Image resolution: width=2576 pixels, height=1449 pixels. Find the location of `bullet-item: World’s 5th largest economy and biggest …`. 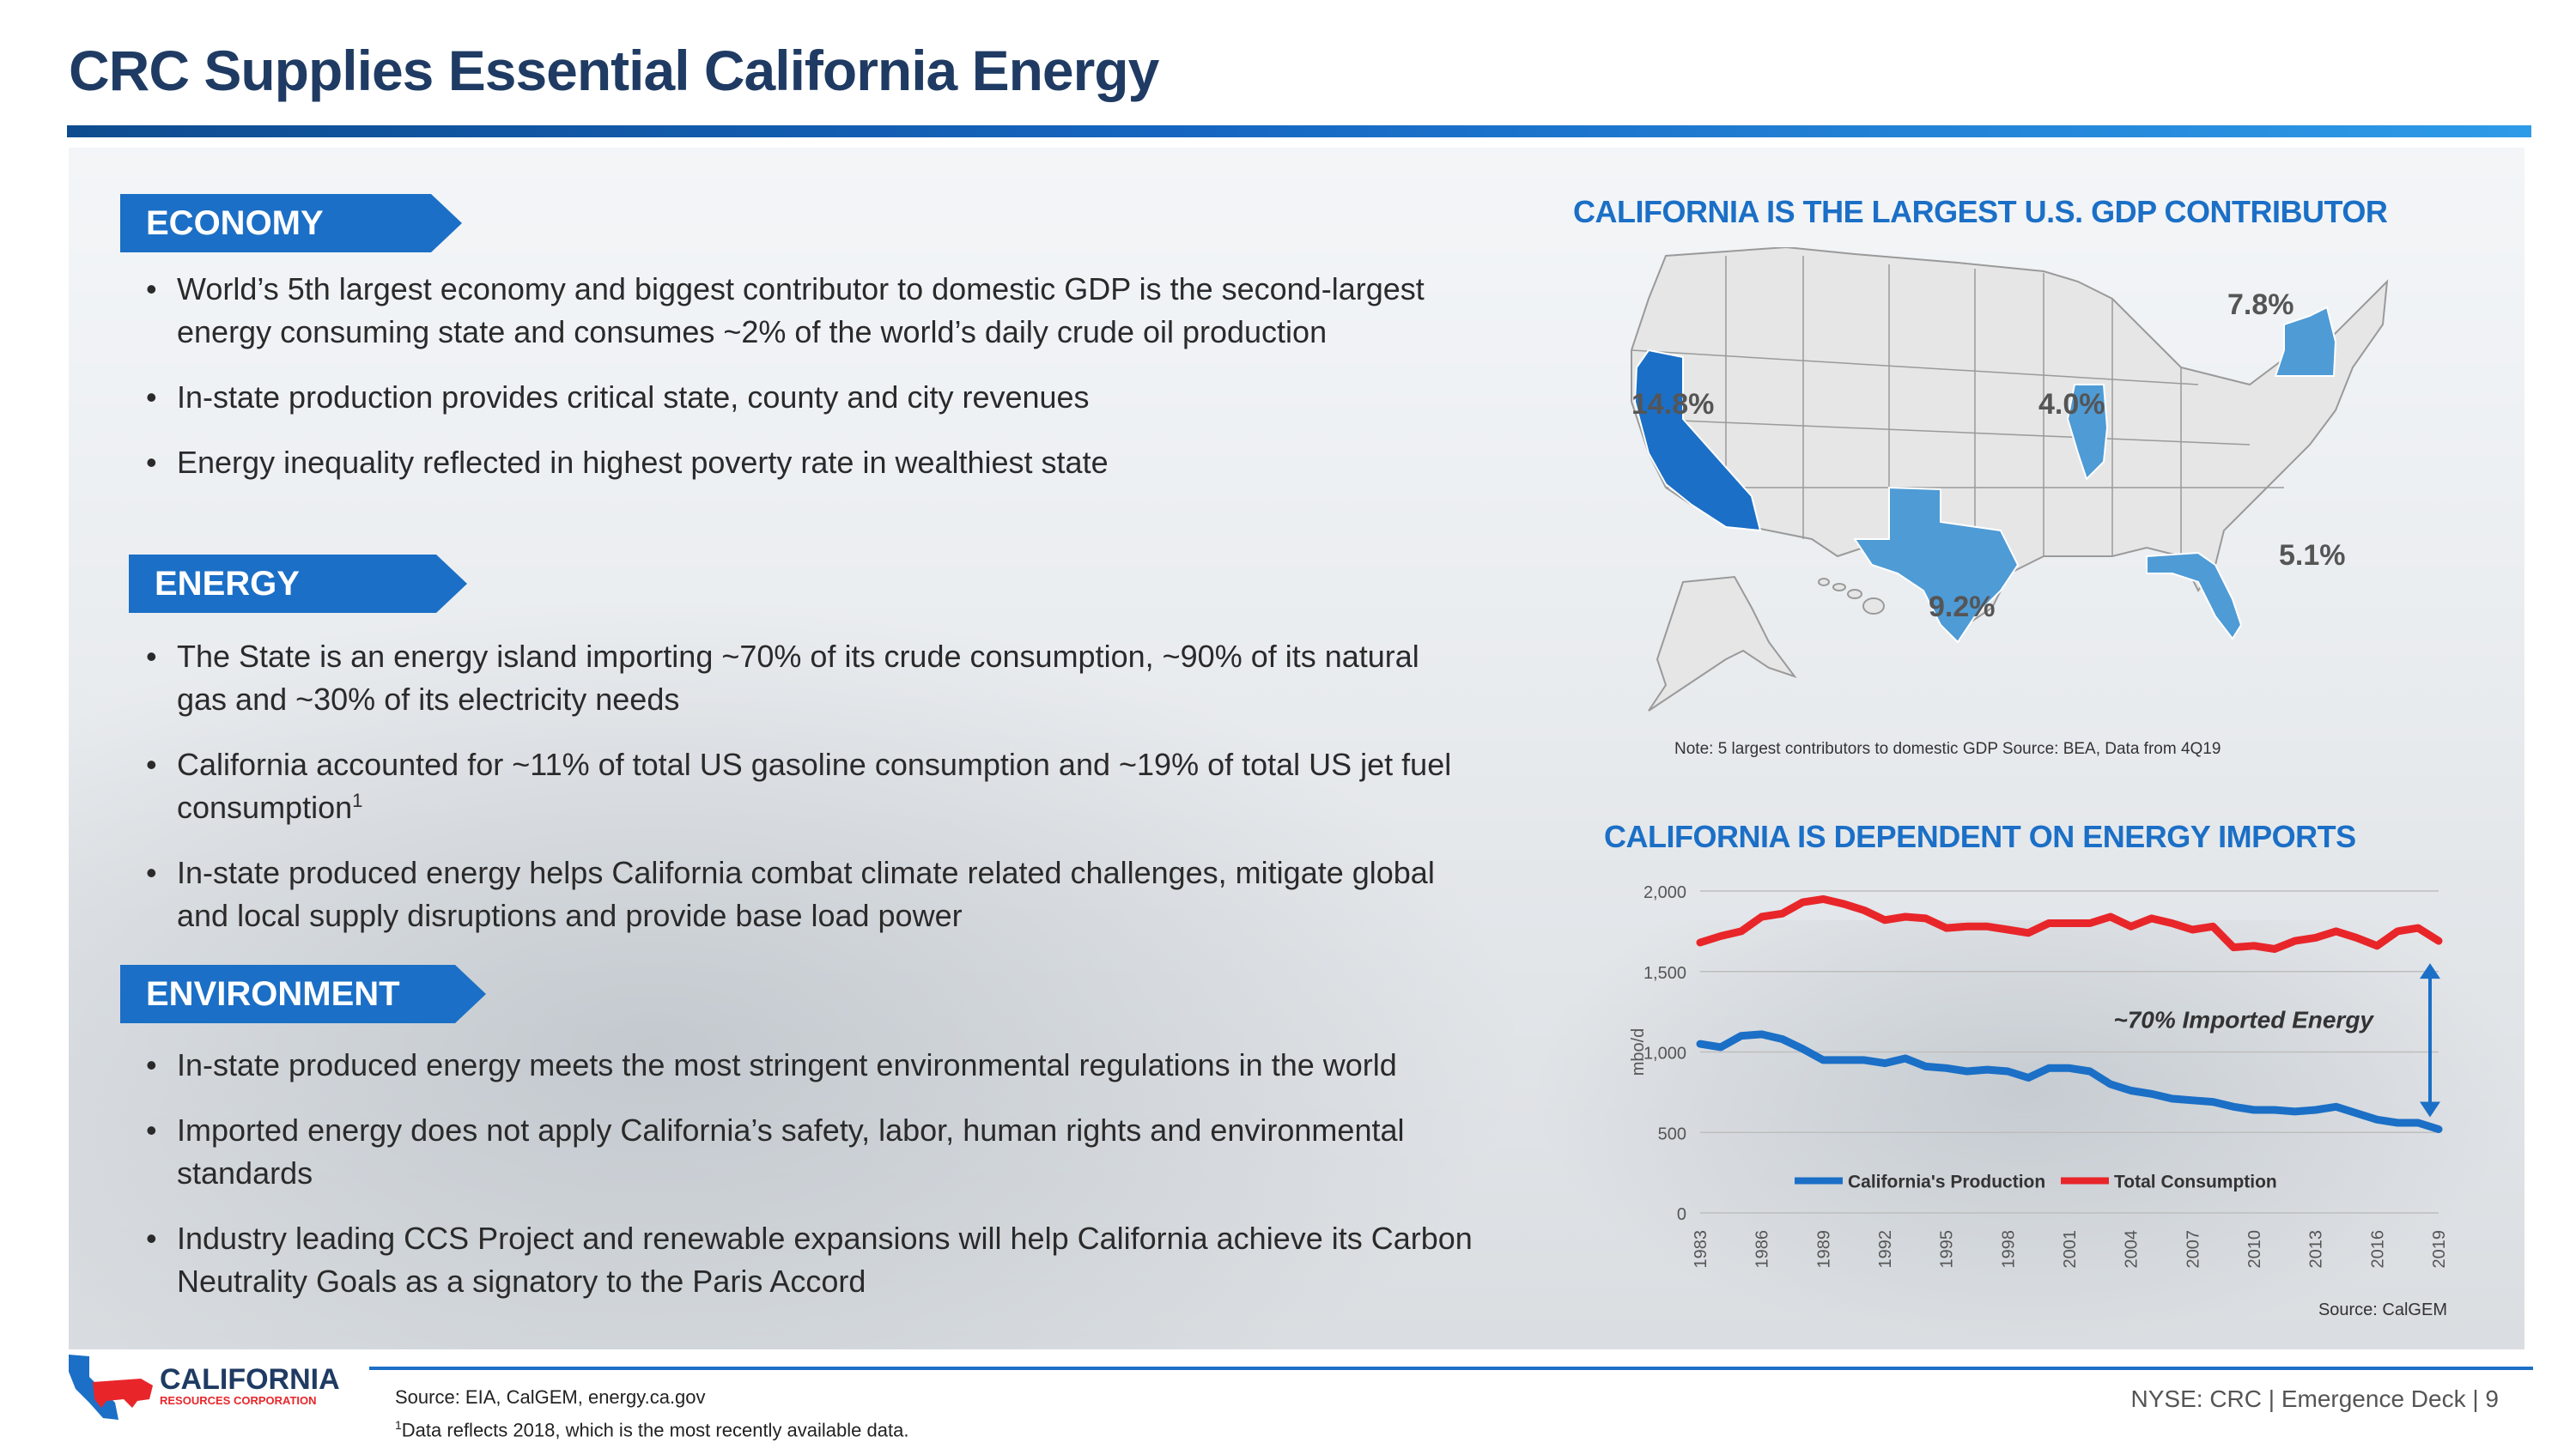

bullet-item: World’s 5th largest economy and biggest … is located at coordinates (799, 311).